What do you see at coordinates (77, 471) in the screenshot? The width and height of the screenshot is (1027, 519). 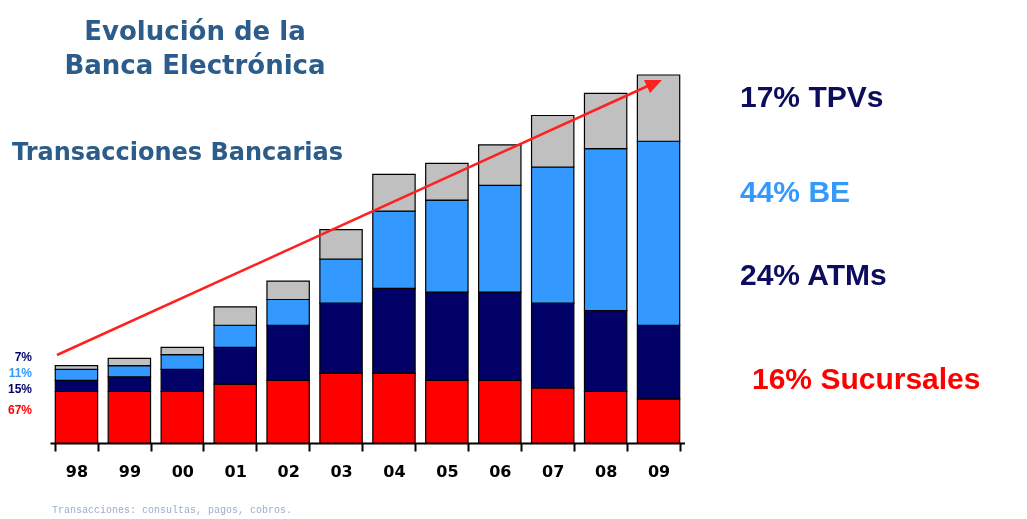 I see `x-tick-label: 98` at bounding box center [77, 471].